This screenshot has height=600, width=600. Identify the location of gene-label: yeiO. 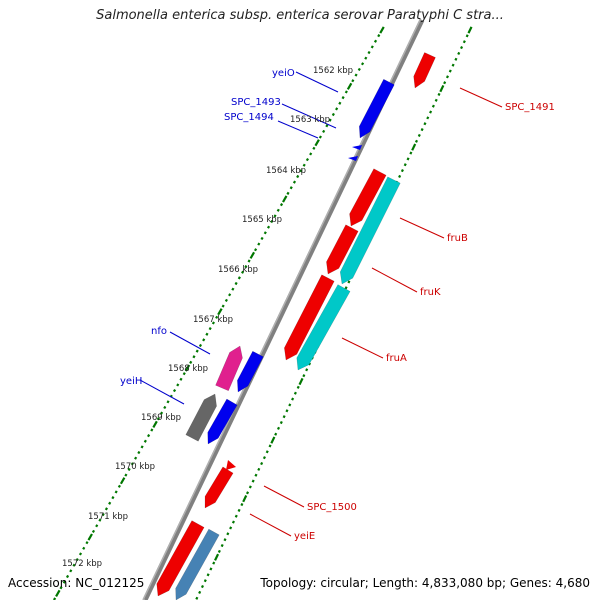
(283, 73).